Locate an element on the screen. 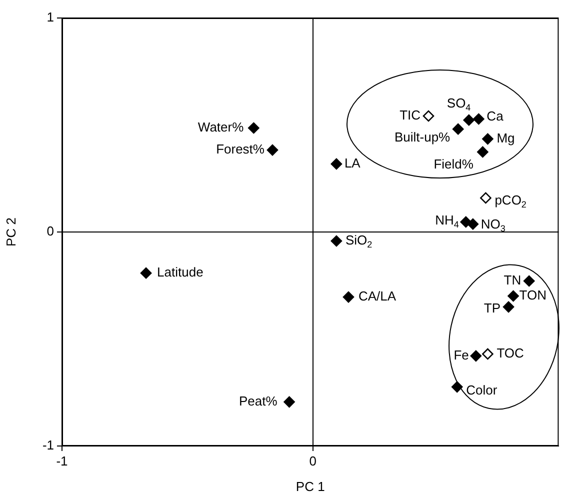 The width and height of the screenshot is (565, 499). annotation: Field% is located at coordinates (454, 164).